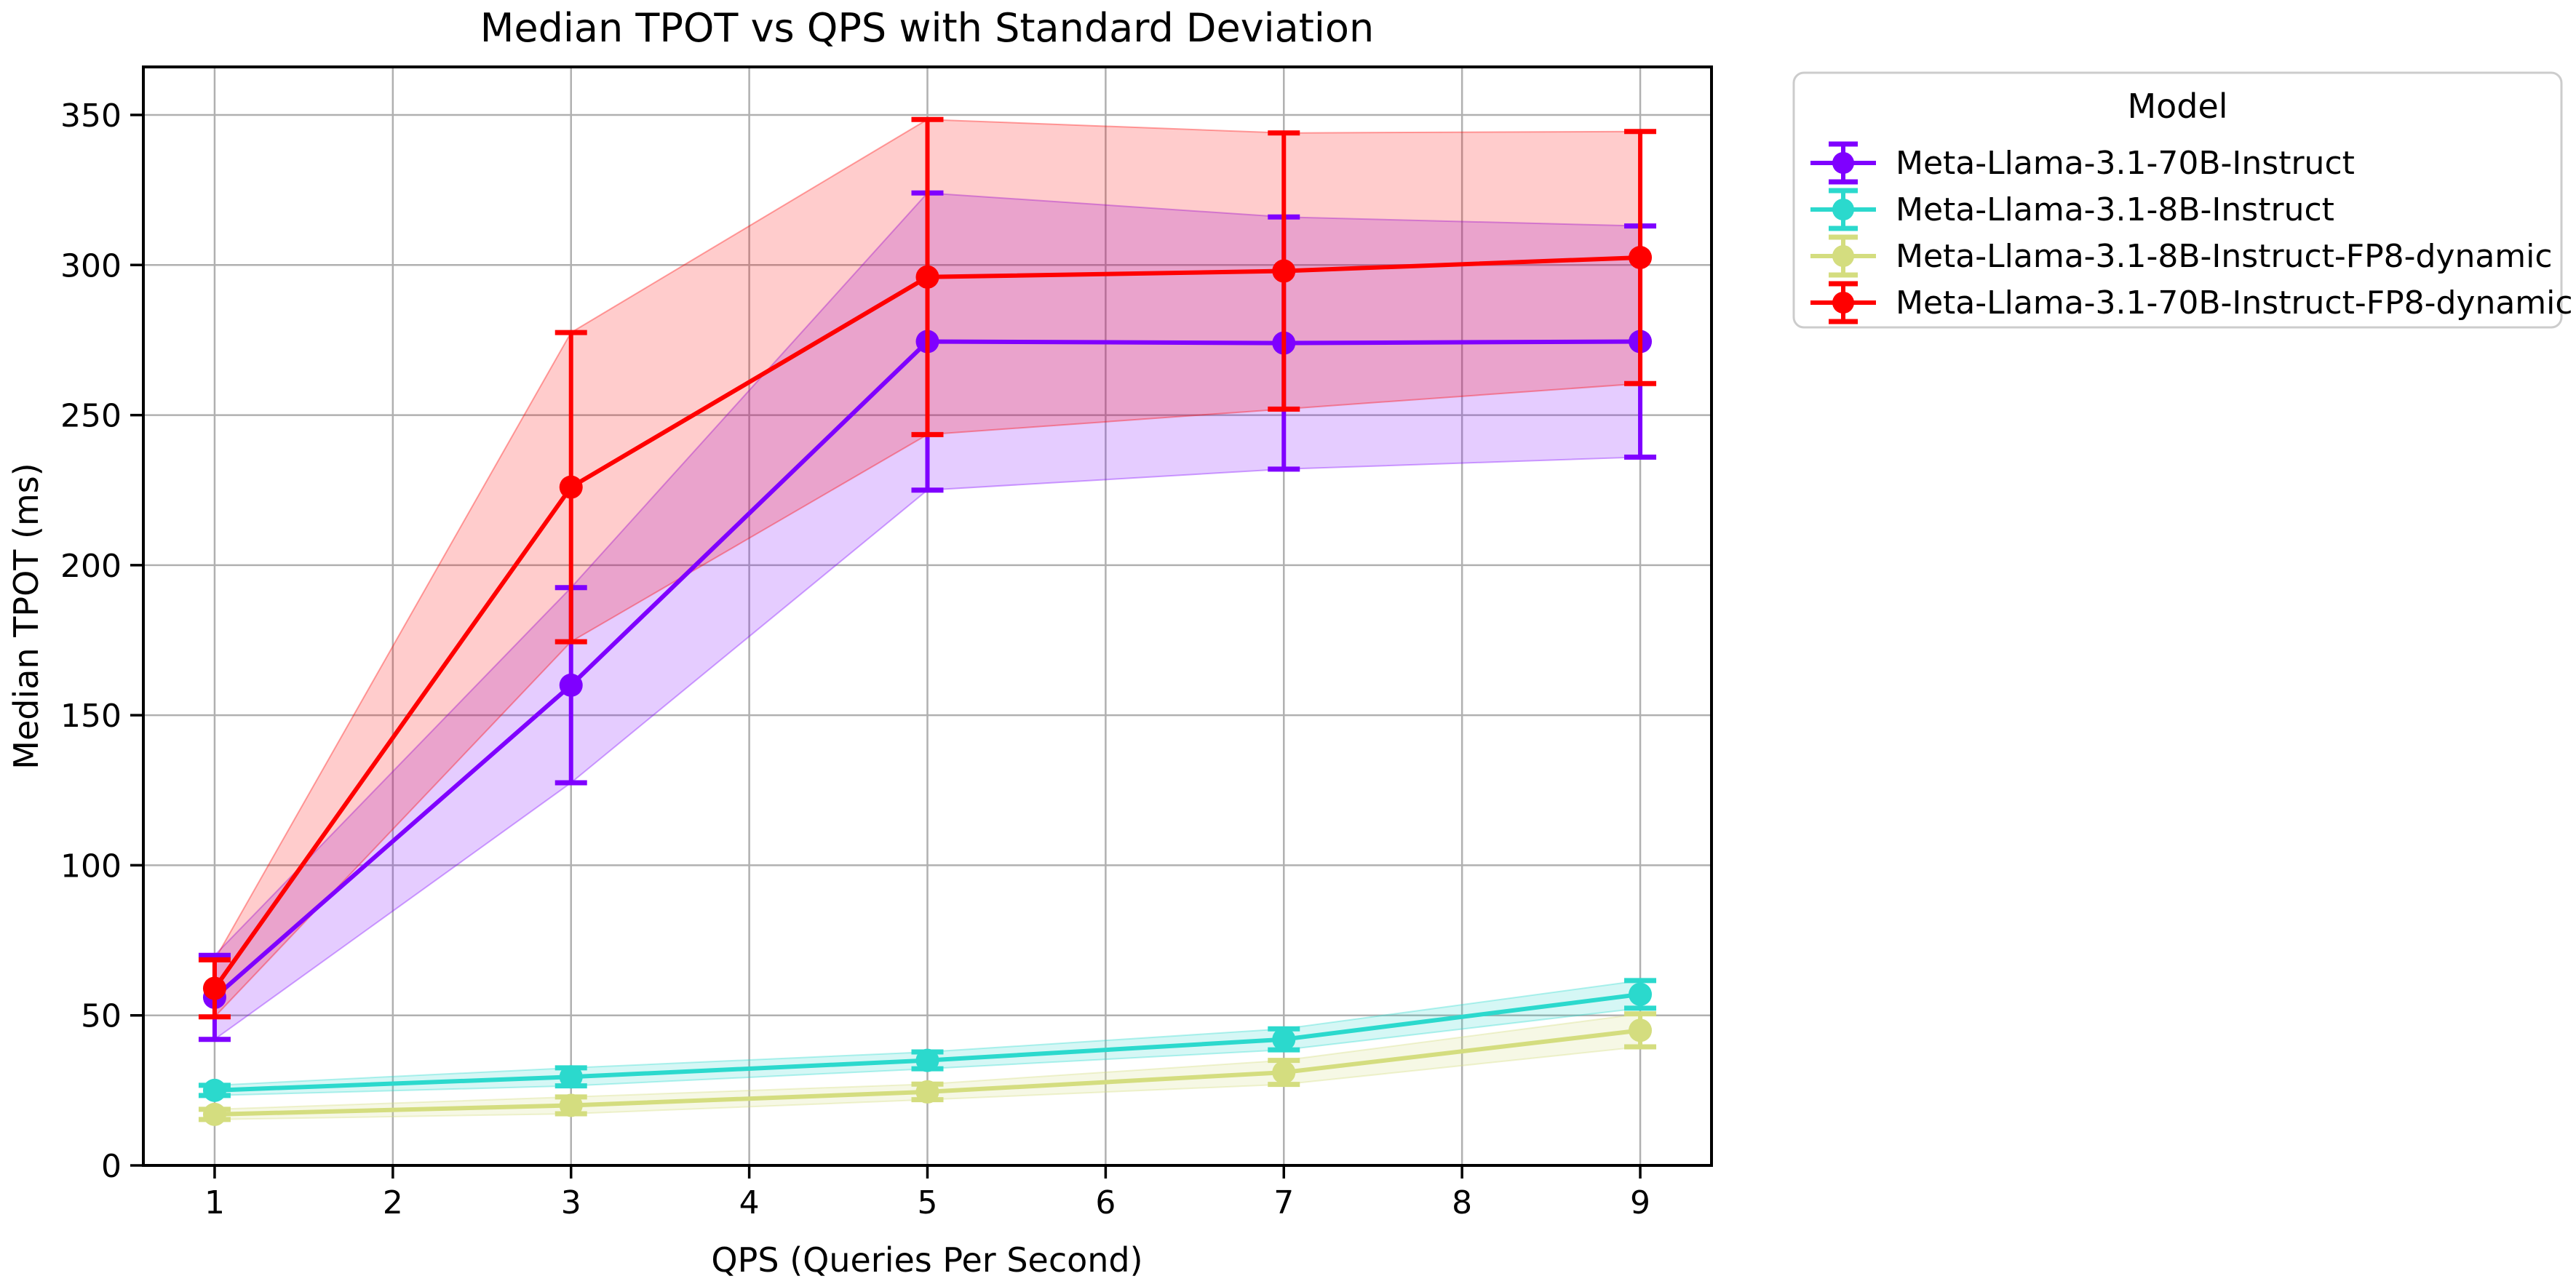 This screenshot has height=1284, width=2576. Describe the element at coordinates (2115, 209) in the screenshot. I see `legend-label: Meta-Llama-3.1-8B-Instruct` at that location.